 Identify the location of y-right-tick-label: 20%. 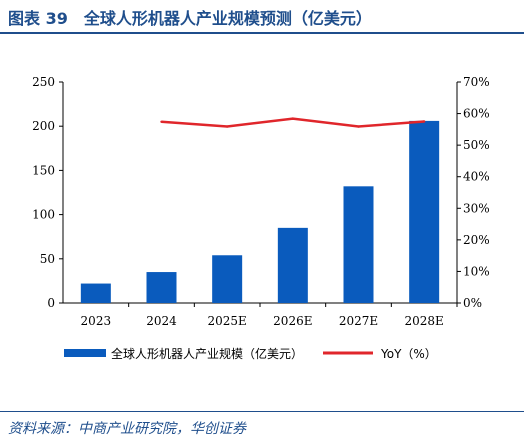
(476, 240).